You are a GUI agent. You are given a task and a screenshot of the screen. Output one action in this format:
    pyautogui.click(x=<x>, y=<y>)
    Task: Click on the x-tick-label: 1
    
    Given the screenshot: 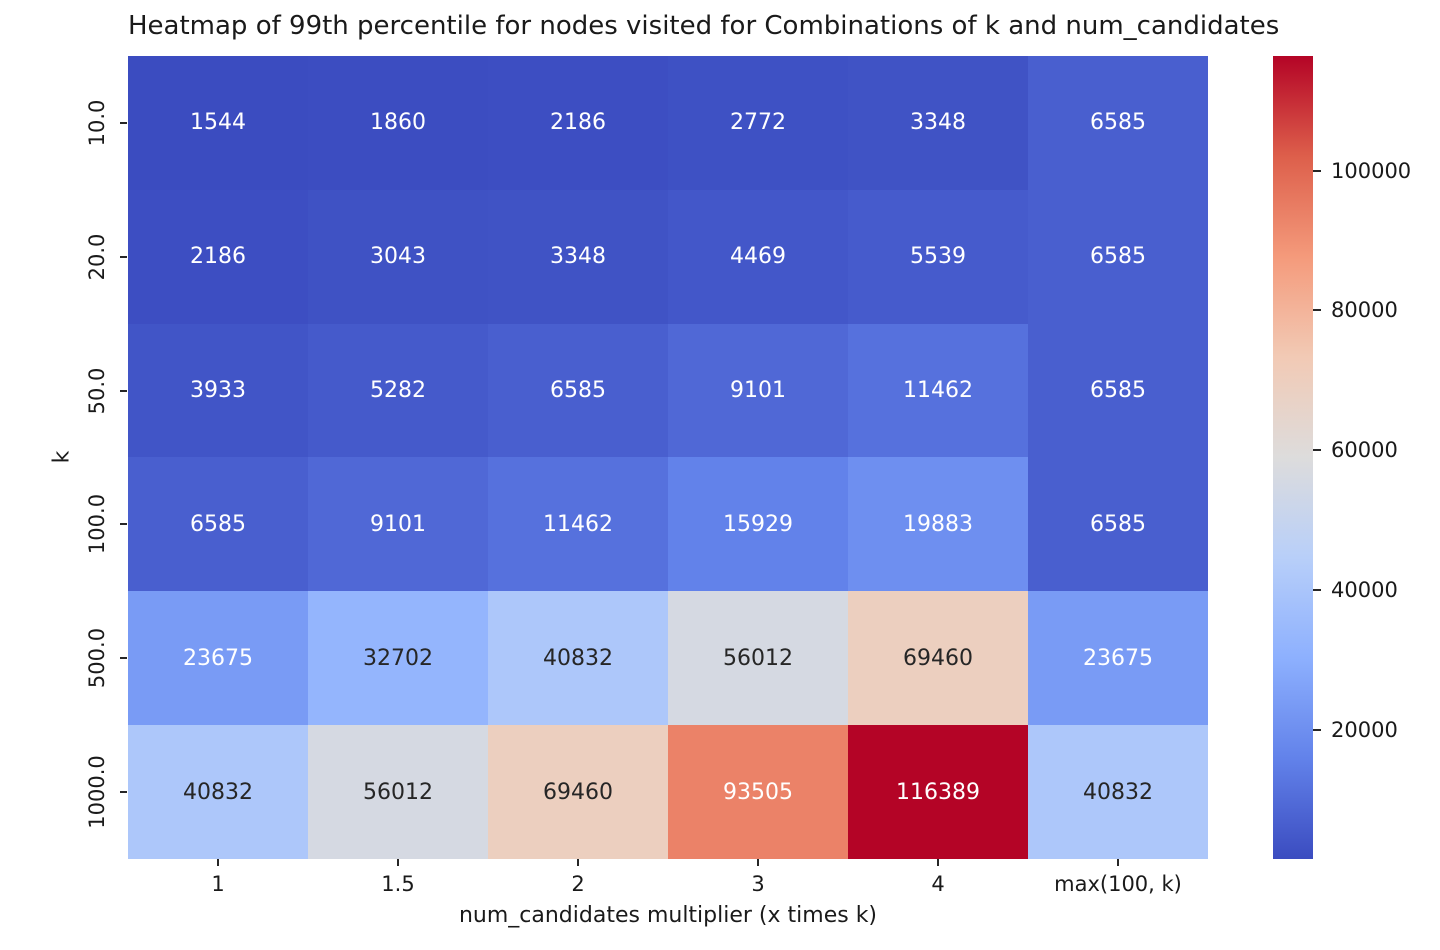 What is the action you would take?
    pyautogui.click(x=218, y=884)
    